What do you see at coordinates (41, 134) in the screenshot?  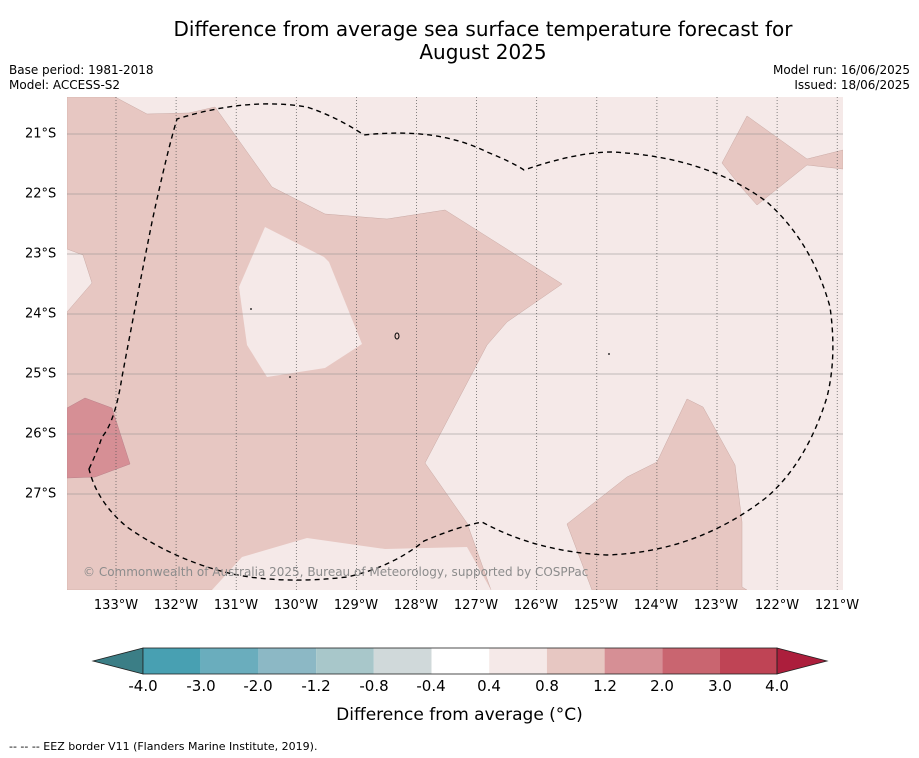 I see `lat-label-21s: 21°S` at bounding box center [41, 134].